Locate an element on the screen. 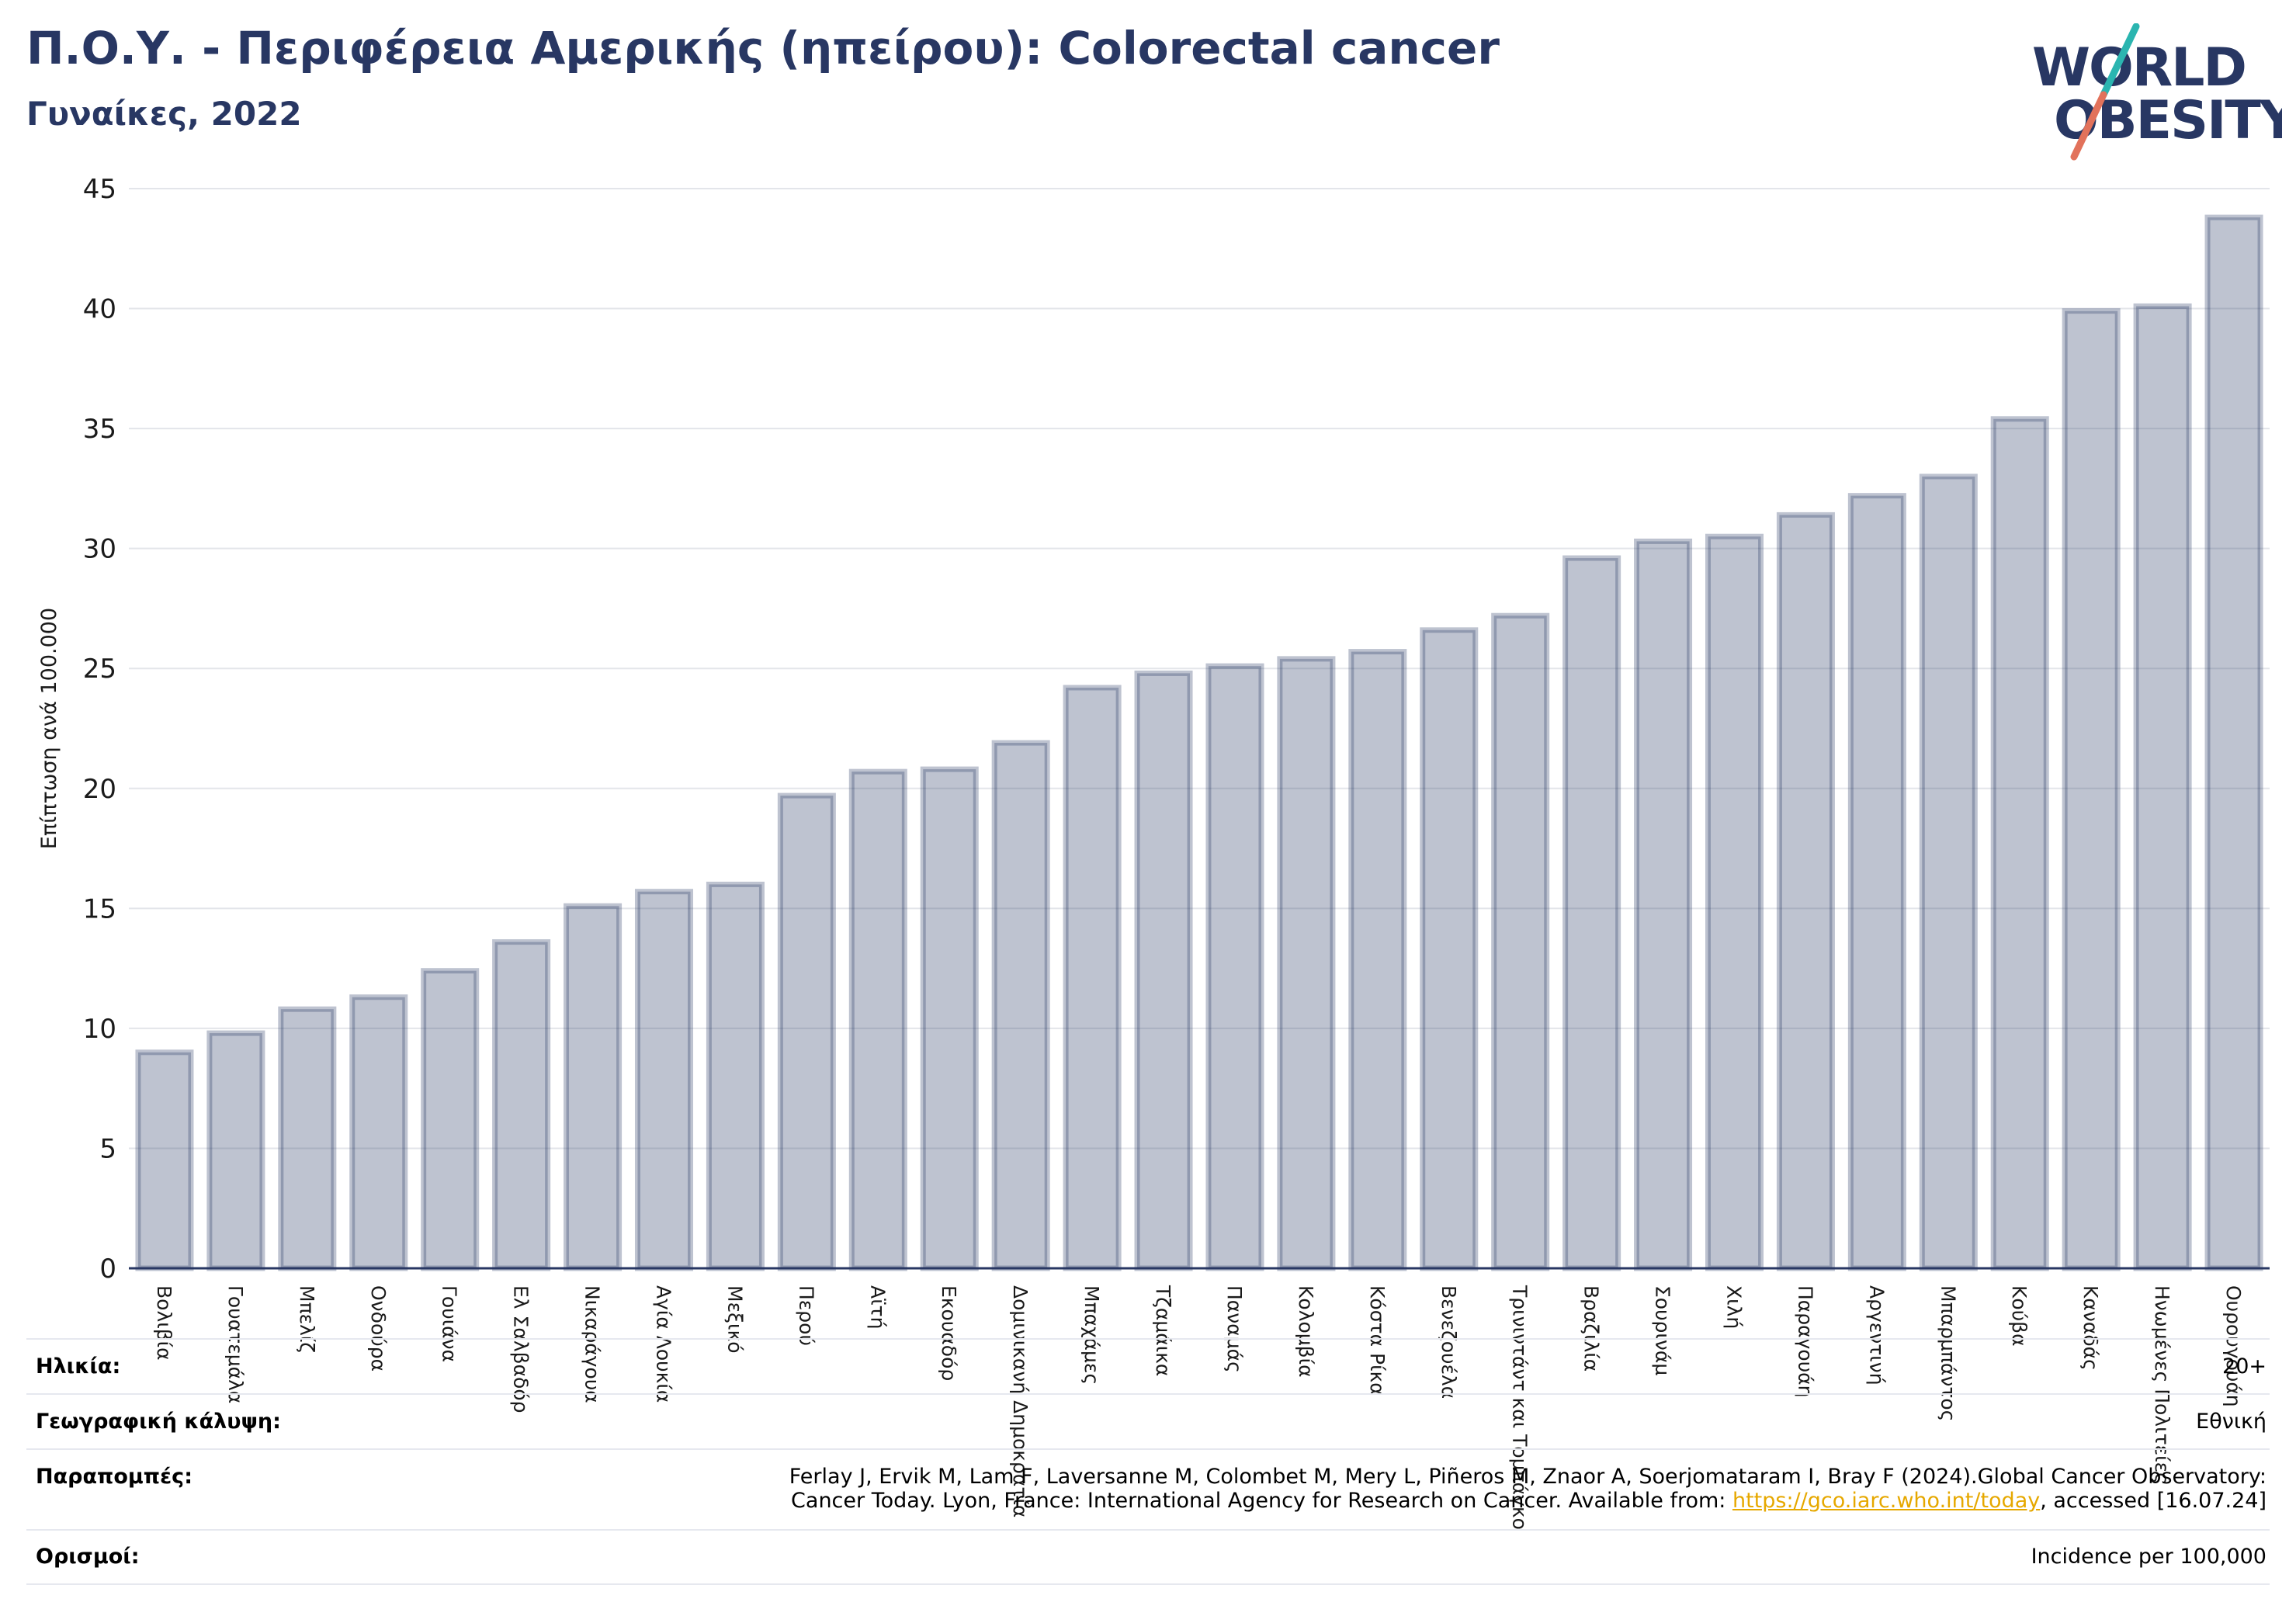 This screenshot has width=2296, height=1623. age-label: Ηλικία: is located at coordinates (78, 1366).